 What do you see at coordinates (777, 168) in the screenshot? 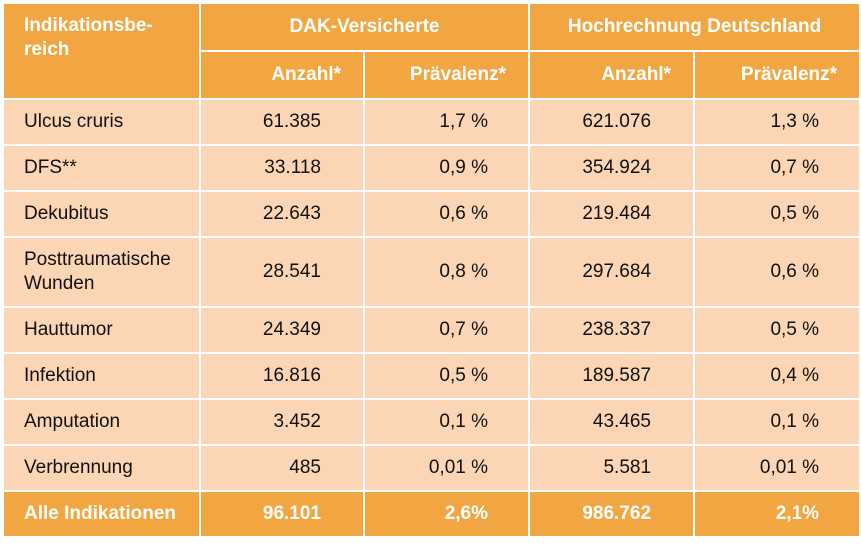
I see `de-prevalence-cell: 0,7 %` at bounding box center [777, 168].